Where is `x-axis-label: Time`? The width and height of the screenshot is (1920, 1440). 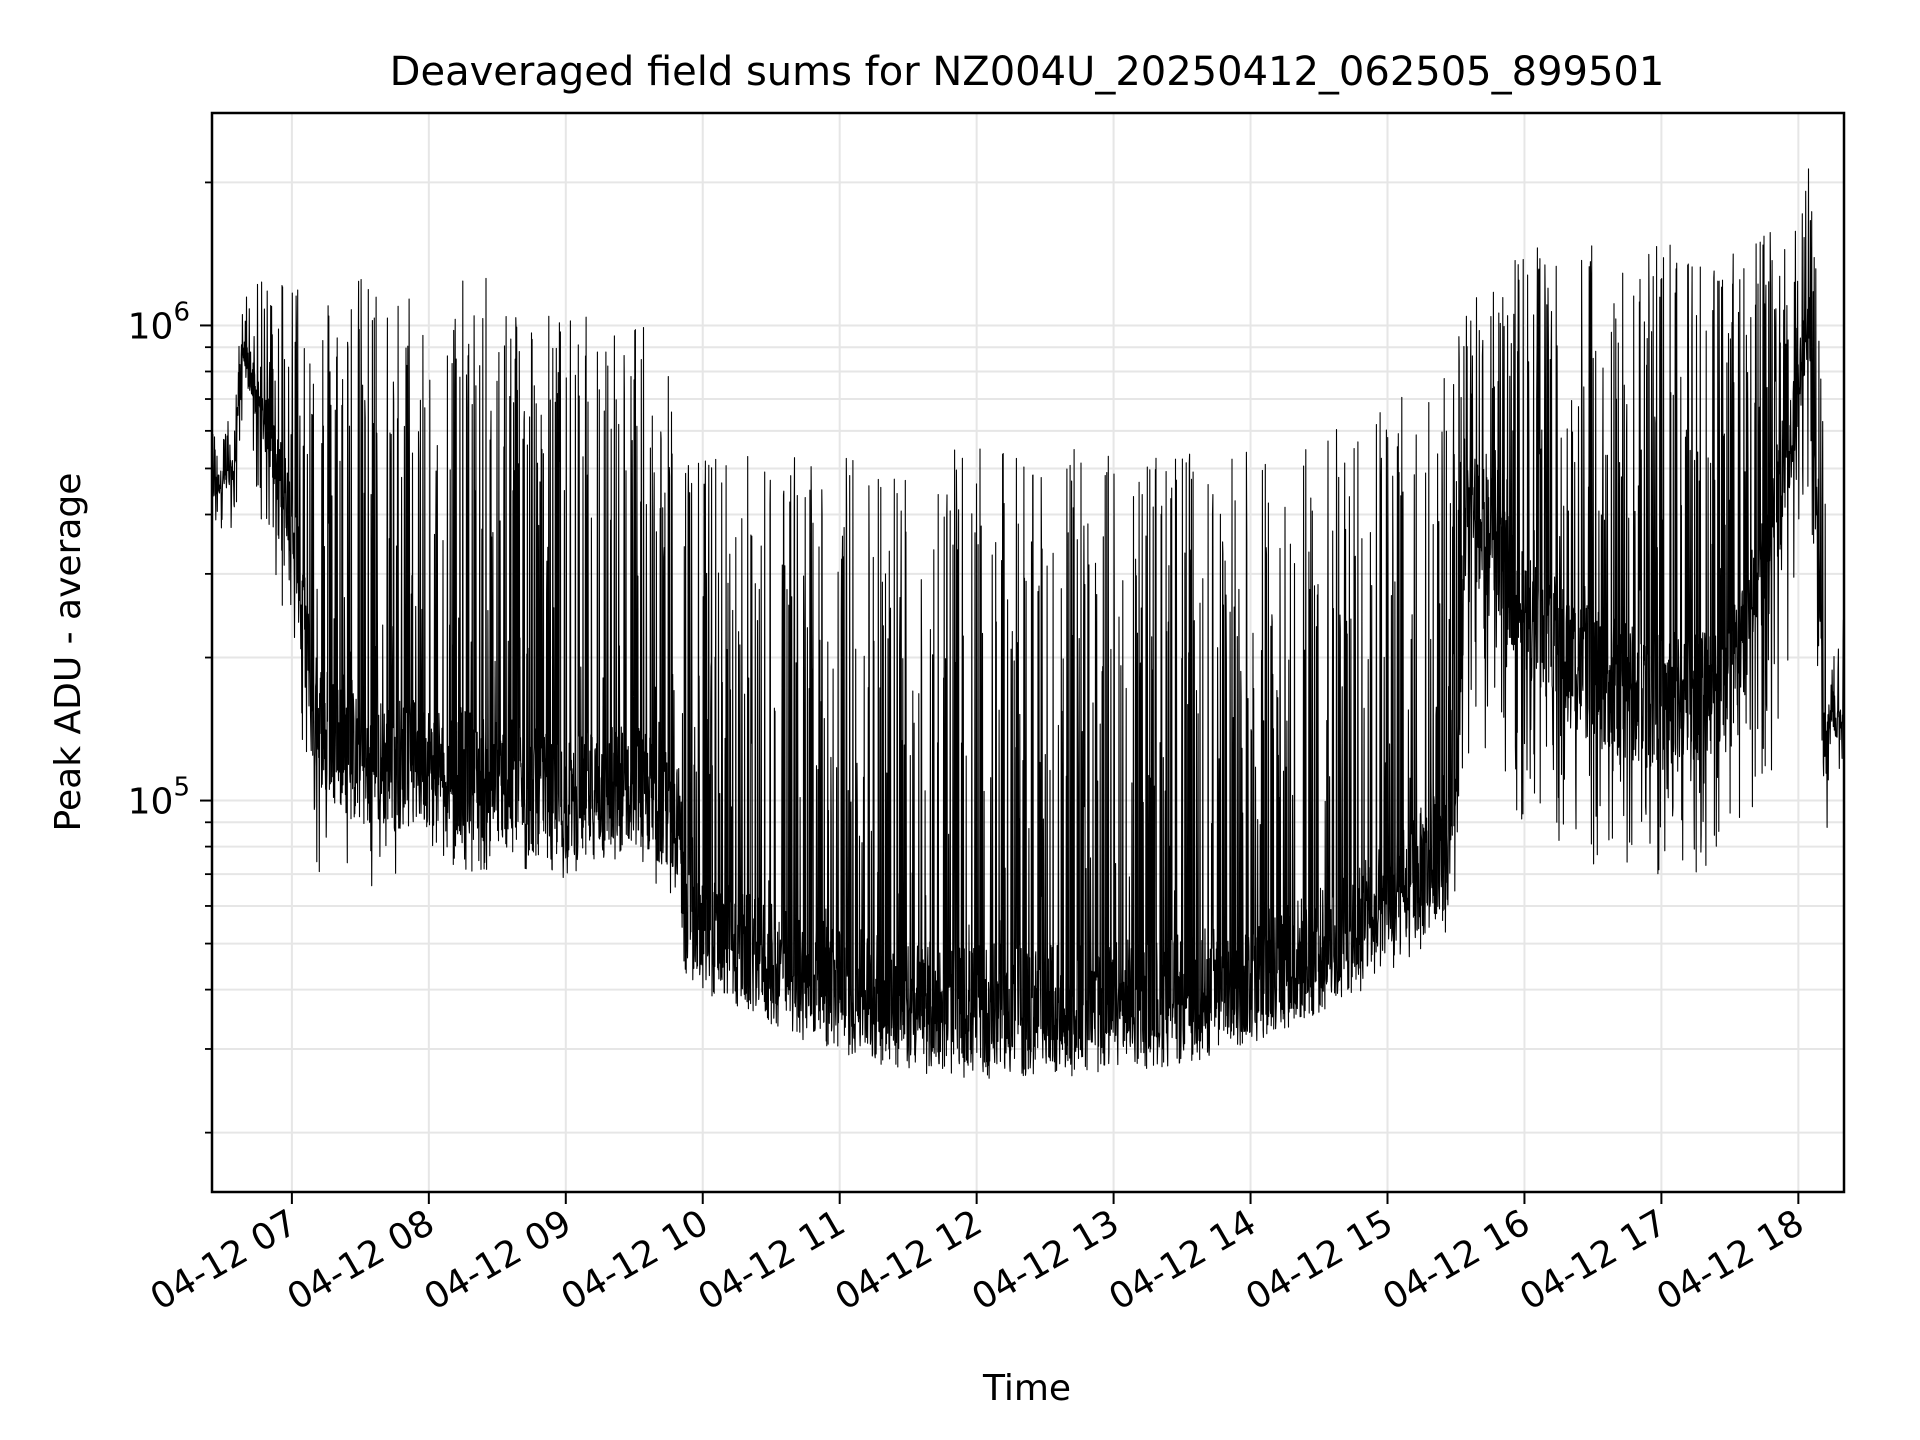 x-axis-label: Time is located at coordinates (1026, 1388).